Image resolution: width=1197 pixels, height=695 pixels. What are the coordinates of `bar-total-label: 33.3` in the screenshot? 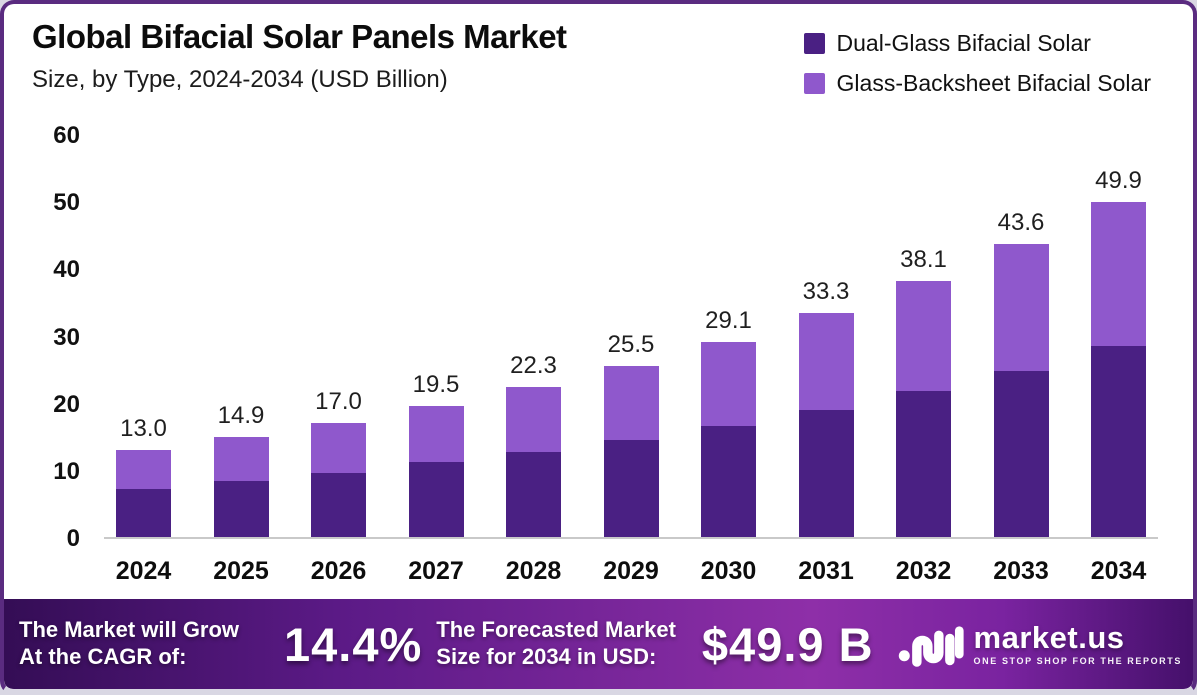 It's located at (826, 292).